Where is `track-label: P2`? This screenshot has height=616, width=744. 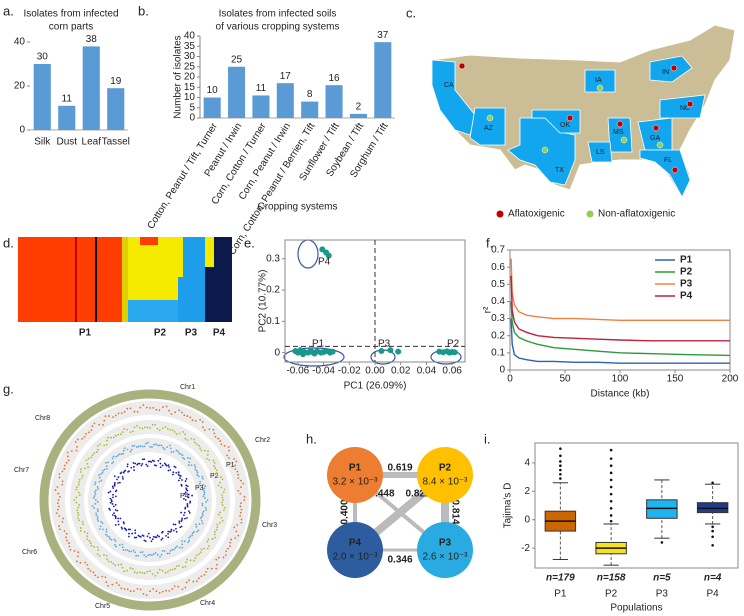
track-label: P2 is located at coordinates (214, 476).